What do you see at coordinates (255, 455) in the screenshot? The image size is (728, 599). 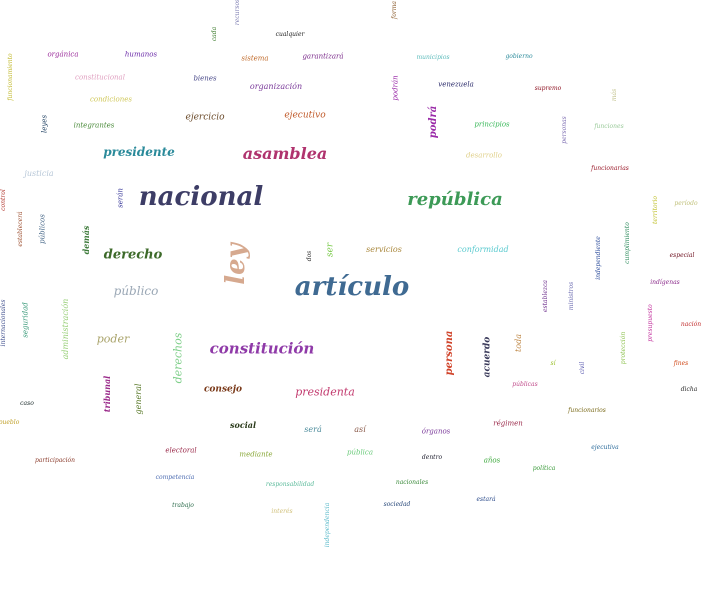 I see `cloud-word: mediante` at bounding box center [255, 455].